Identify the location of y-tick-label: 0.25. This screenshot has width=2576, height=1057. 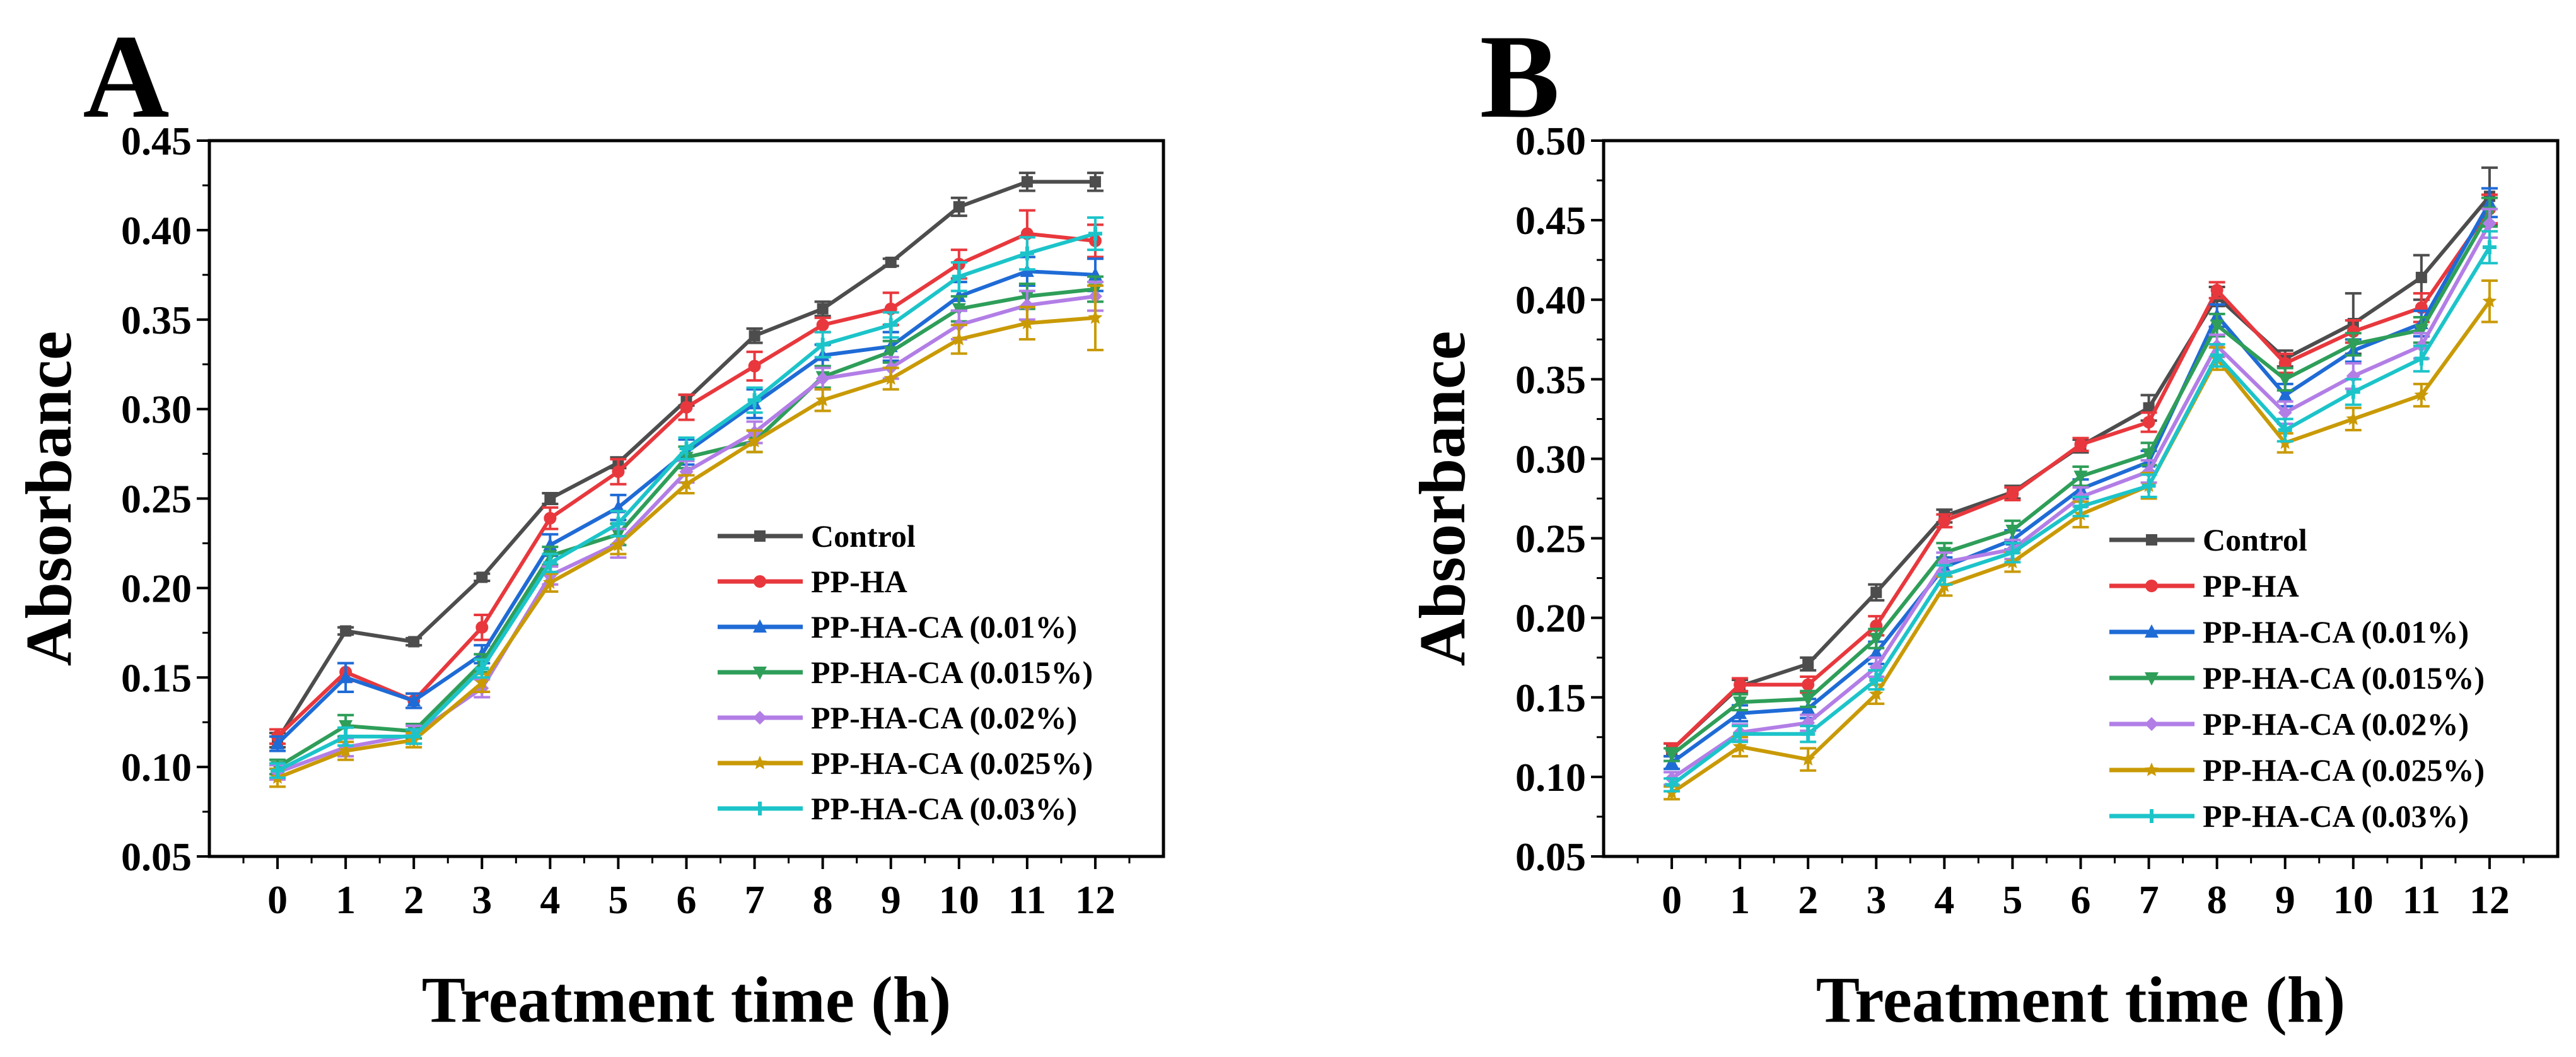
(1550, 539).